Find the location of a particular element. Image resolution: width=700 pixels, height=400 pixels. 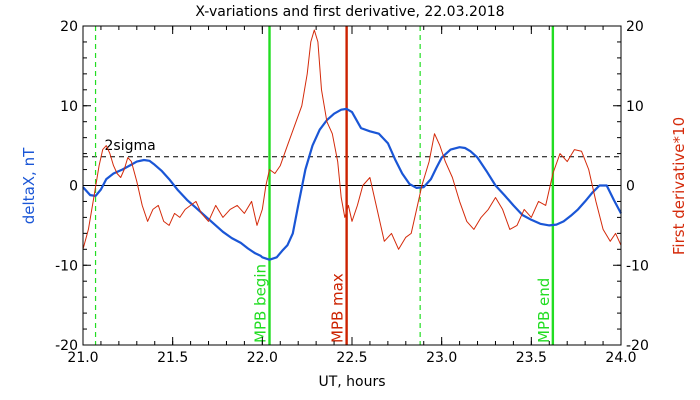

mpb-begin-label: MPB begin is located at coordinates (261, 303).